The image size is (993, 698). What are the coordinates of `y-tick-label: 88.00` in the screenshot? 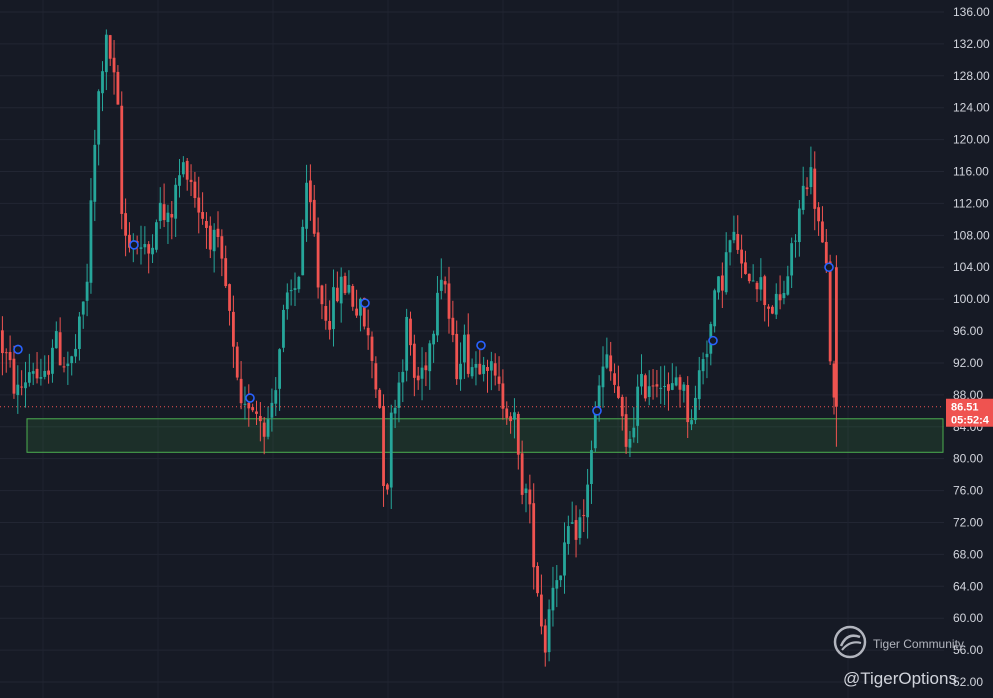 It's located at (968, 395).